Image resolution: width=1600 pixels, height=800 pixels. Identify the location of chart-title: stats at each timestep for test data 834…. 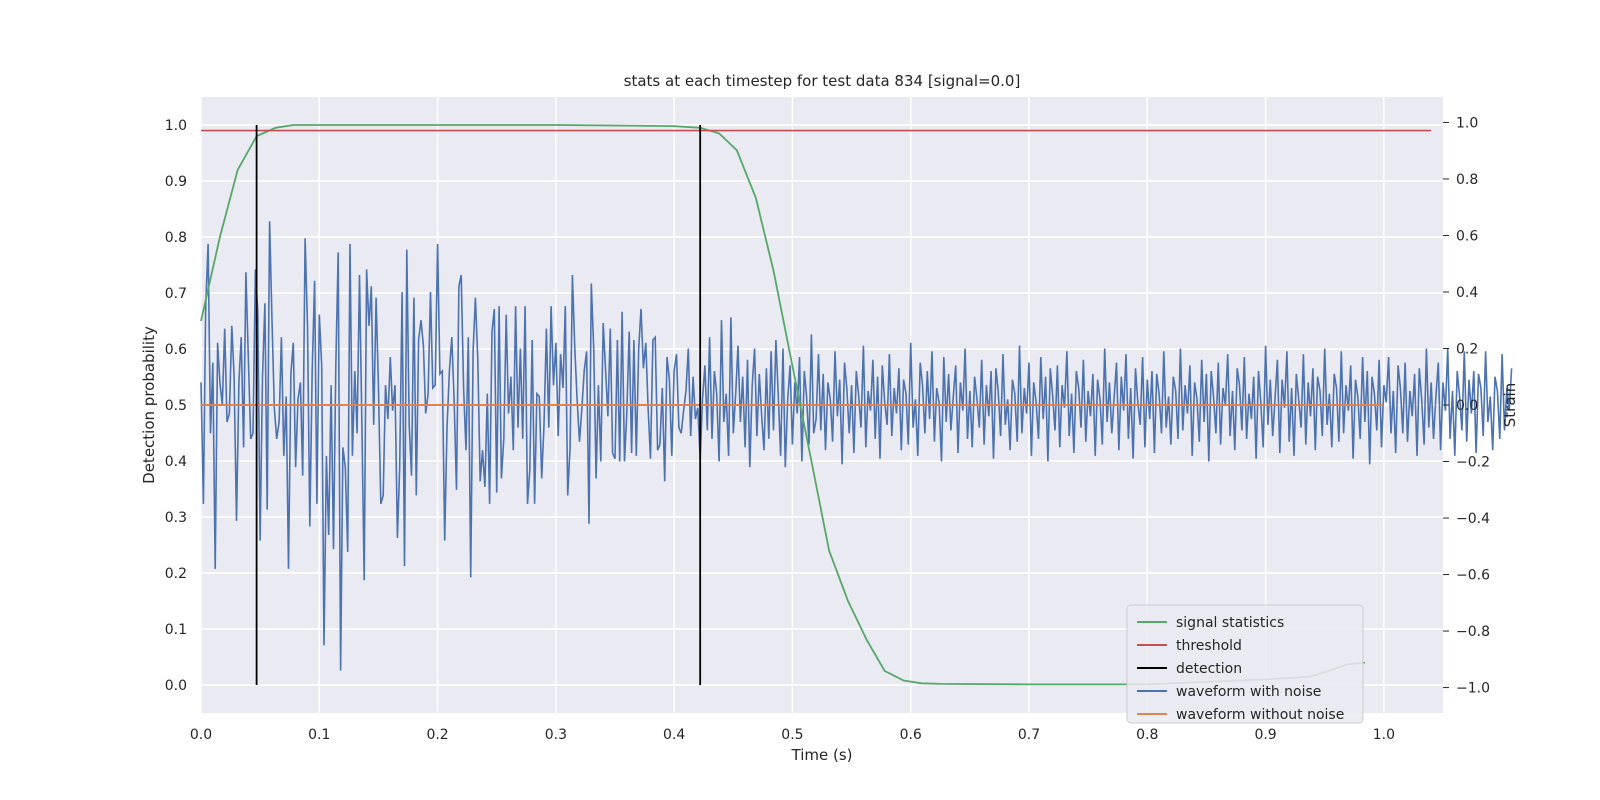
(822, 81).